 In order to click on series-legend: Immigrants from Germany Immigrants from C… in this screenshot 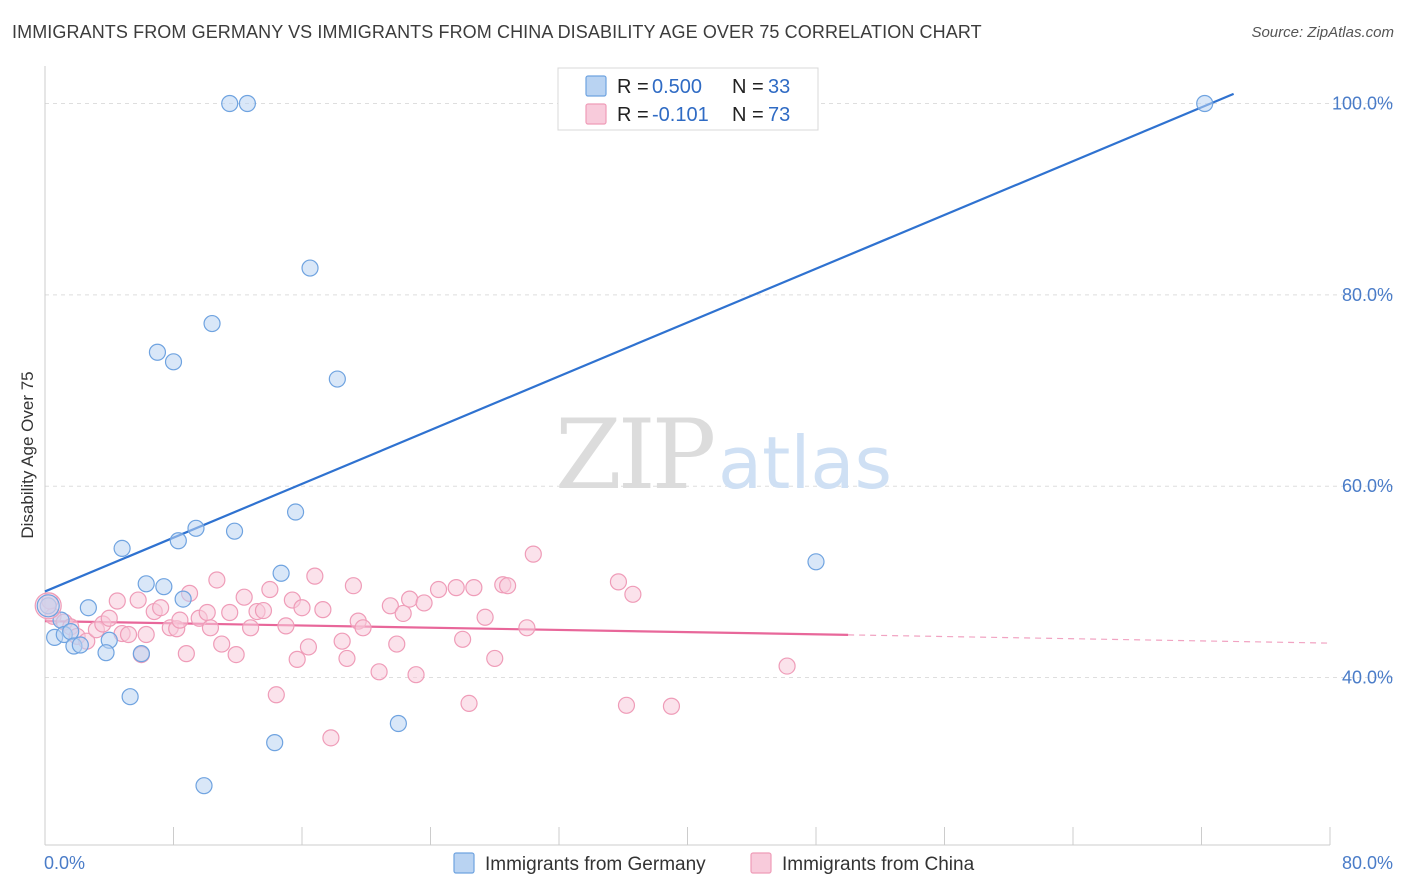, I will do `click(714, 863)`.